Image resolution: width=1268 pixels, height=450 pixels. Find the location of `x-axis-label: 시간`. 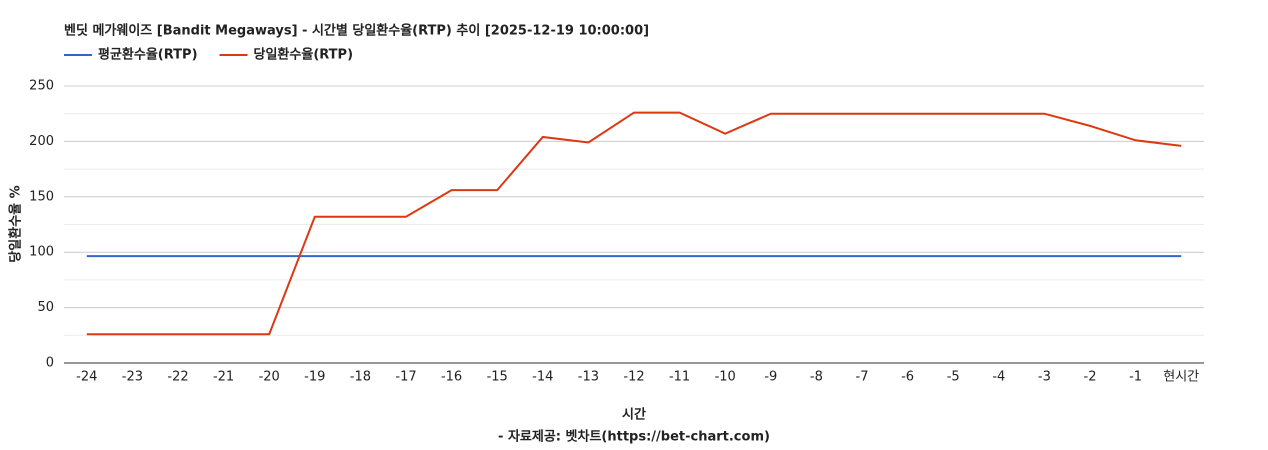

x-axis-label: 시간 is located at coordinates (634, 415).